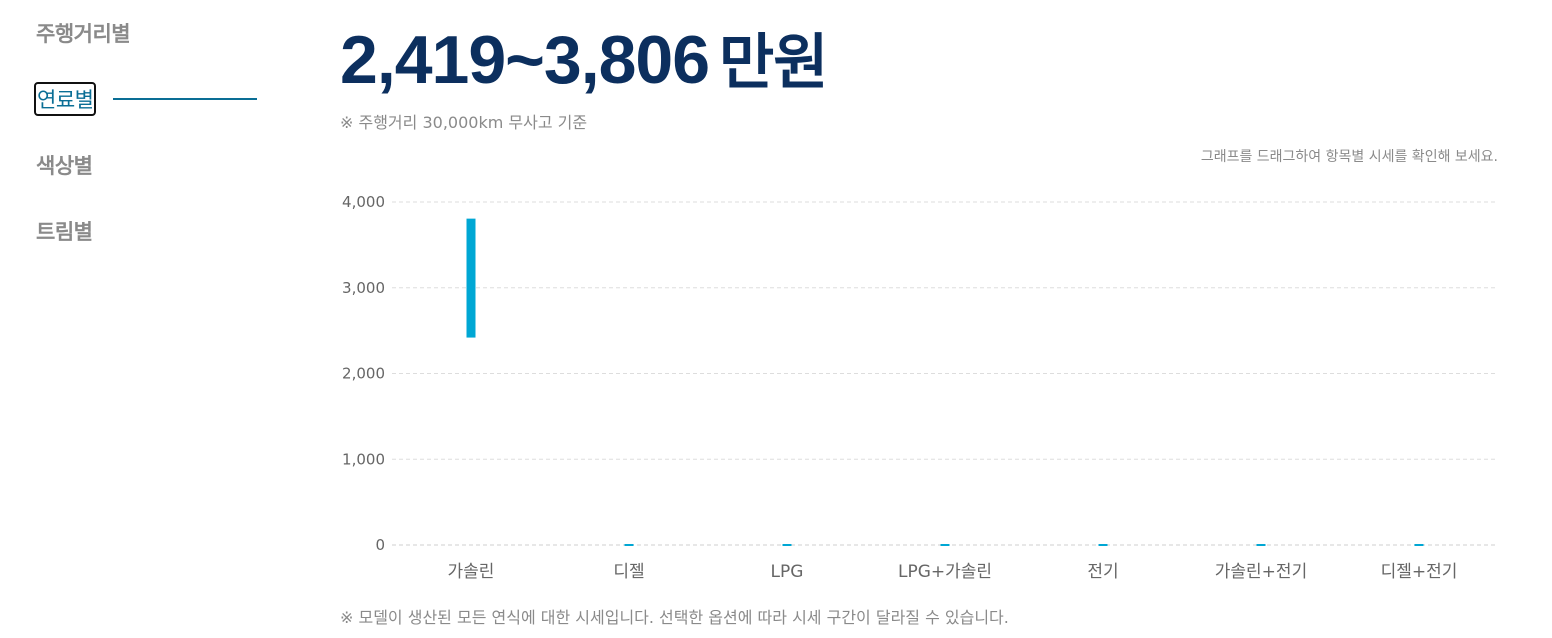 This screenshot has width=1552, height=638. Describe the element at coordinates (464, 122) in the screenshot. I see `mileage-criteria-note: ※ 주행거리 30,000km 무사고 기준` at that location.